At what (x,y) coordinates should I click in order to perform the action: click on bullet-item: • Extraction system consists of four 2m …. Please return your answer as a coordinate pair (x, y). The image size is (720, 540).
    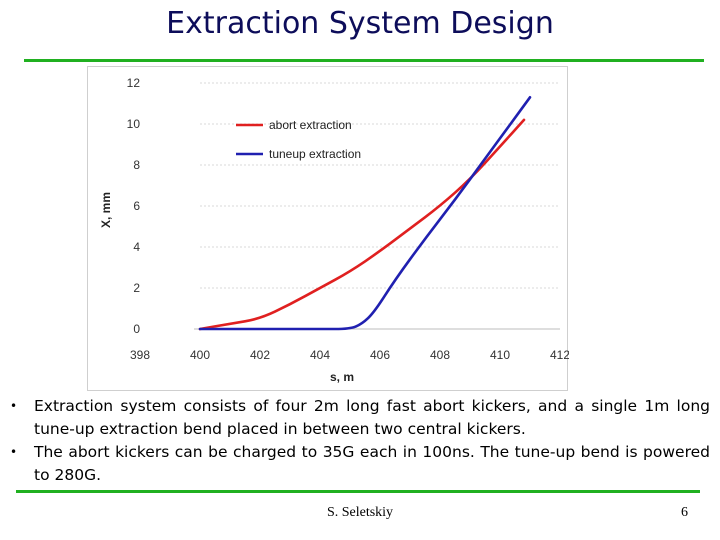
    Looking at the image, I should click on (360, 418).